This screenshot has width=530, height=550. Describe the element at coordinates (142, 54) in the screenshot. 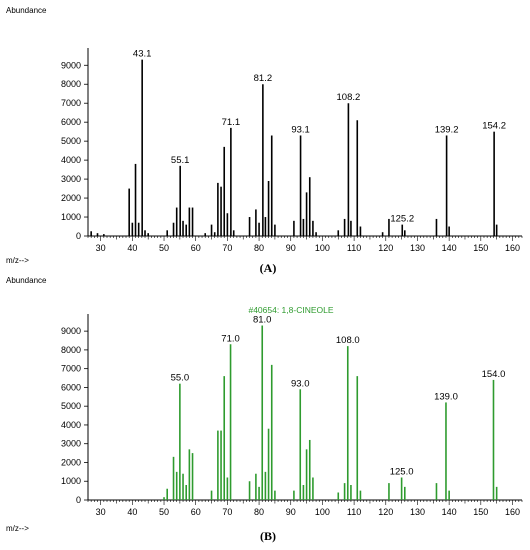

I see `peak-label: 43.1` at that location.